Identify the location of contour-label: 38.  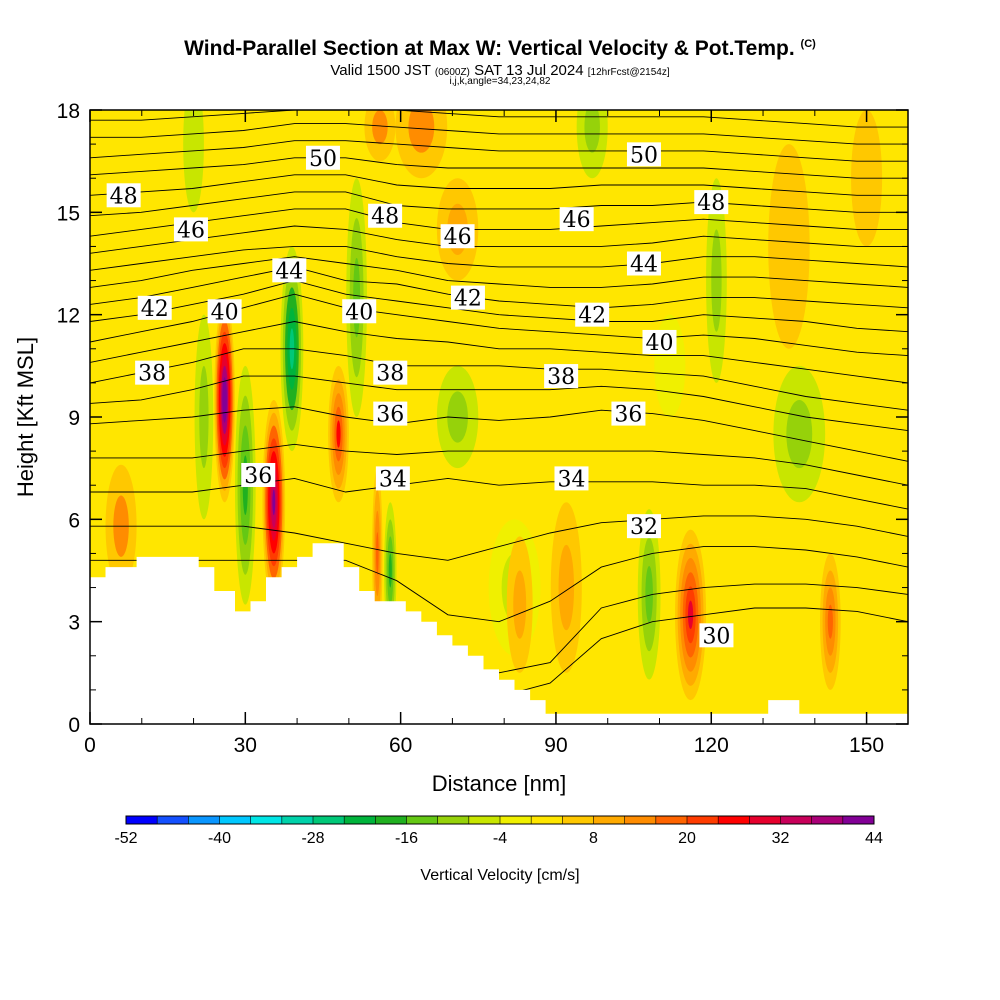
(561, 377).